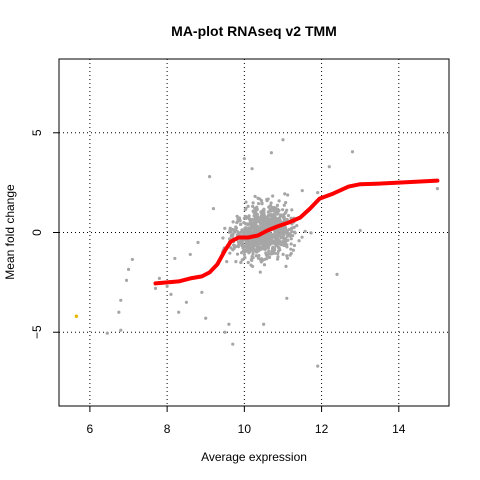  What do you see at coordinates (322, 429) in the screenshot?
I see `x-tick-label: 12` at bounding box center [322, 429].